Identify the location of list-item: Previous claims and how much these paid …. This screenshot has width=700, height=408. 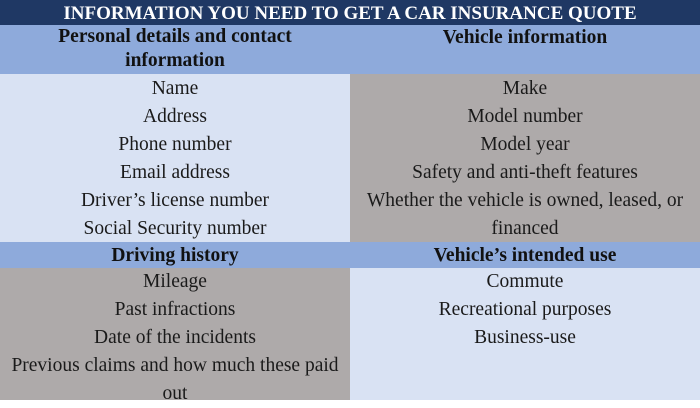
(175, 379).